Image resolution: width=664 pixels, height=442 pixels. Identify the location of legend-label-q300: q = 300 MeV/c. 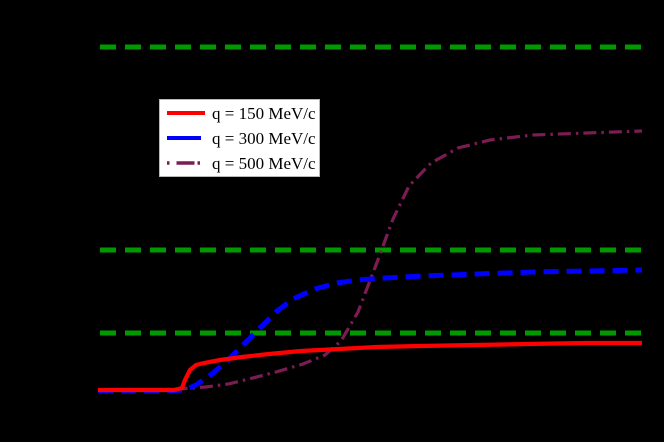
(264, 138).